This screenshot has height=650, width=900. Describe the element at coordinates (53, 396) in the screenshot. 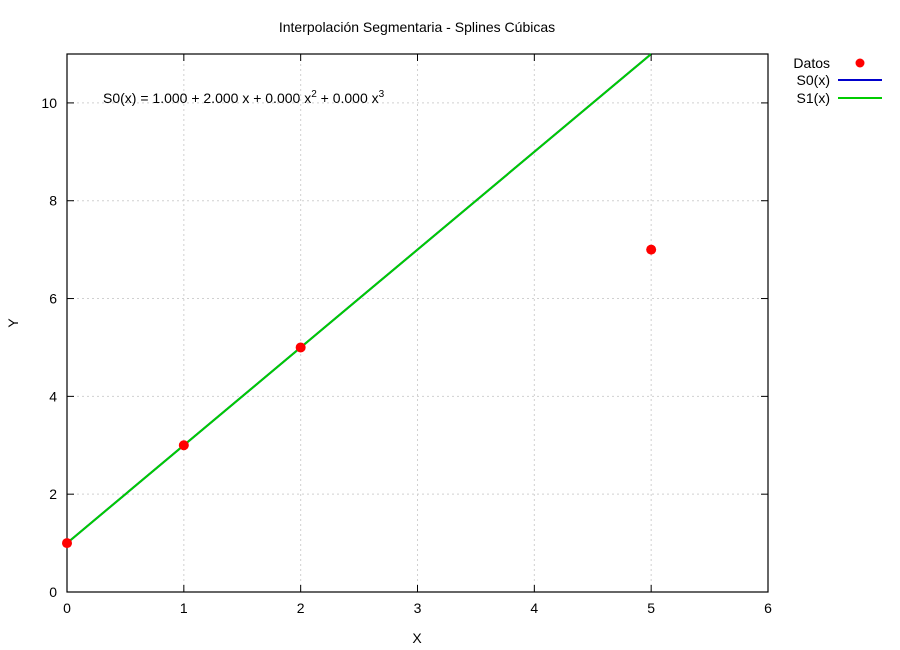

I see `y-tick-label: 4` at that location.